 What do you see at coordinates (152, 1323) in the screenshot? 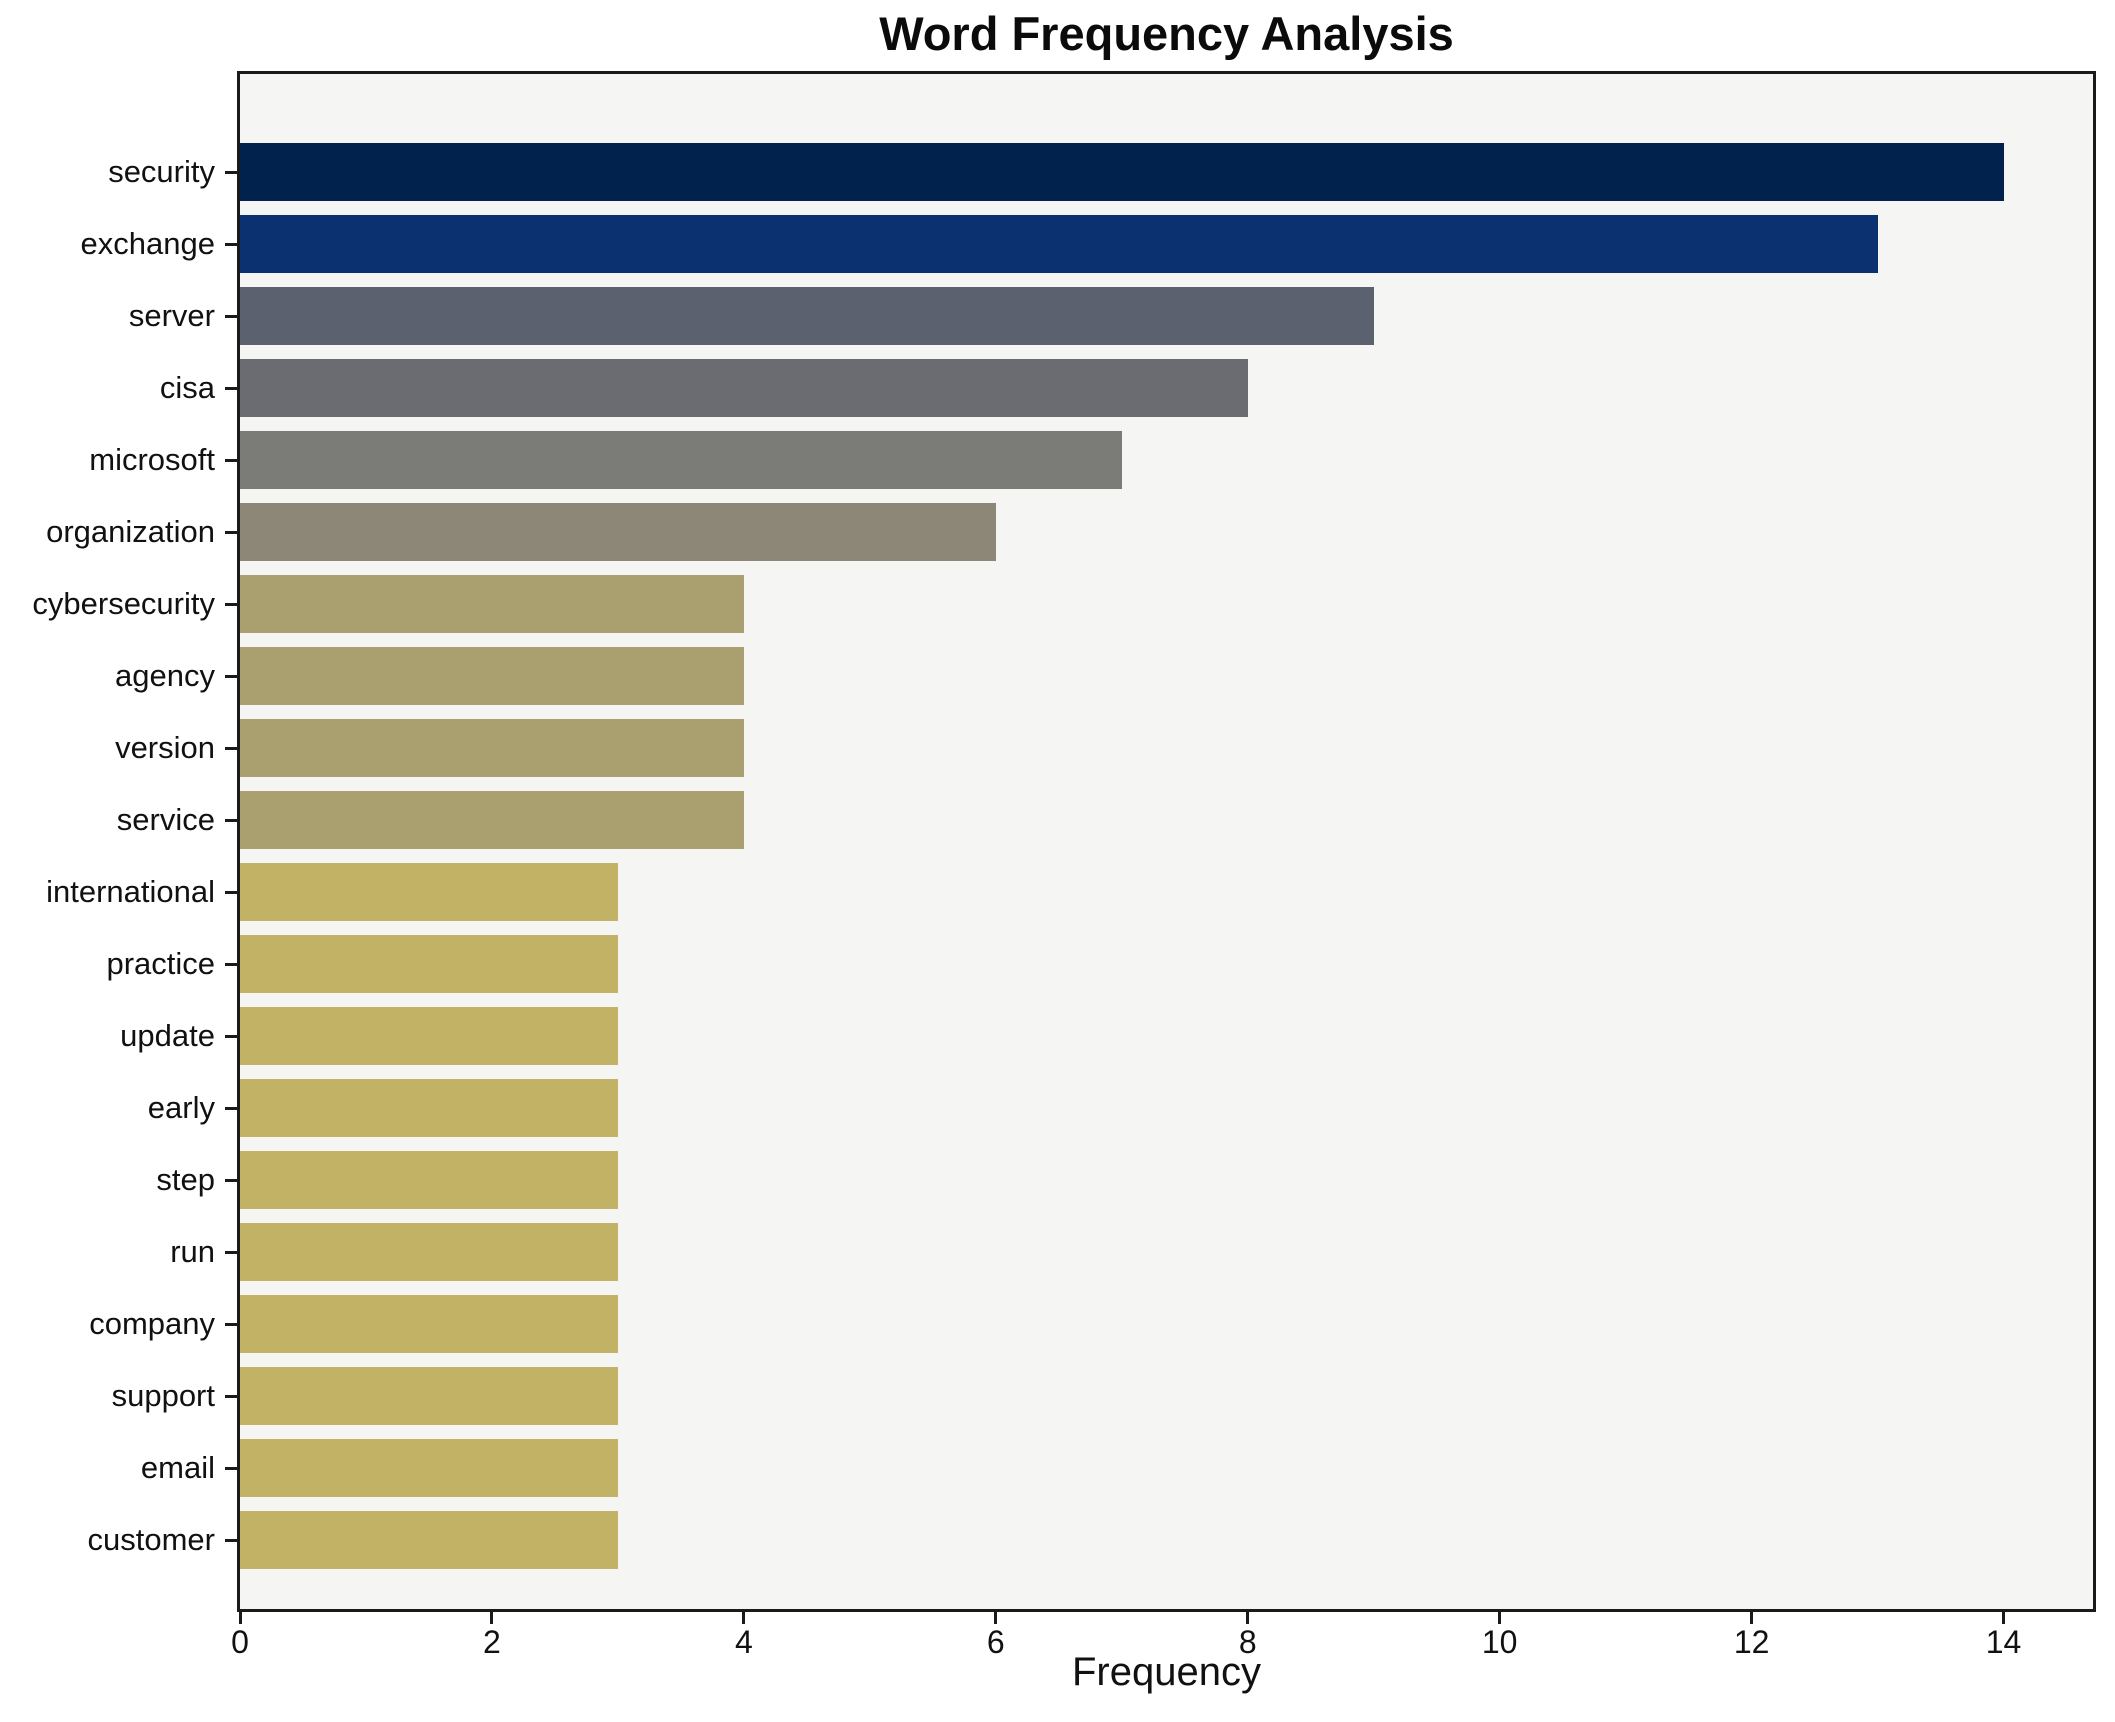
I see `y-tick-label-company: company` at bounding box center [152, 1323].